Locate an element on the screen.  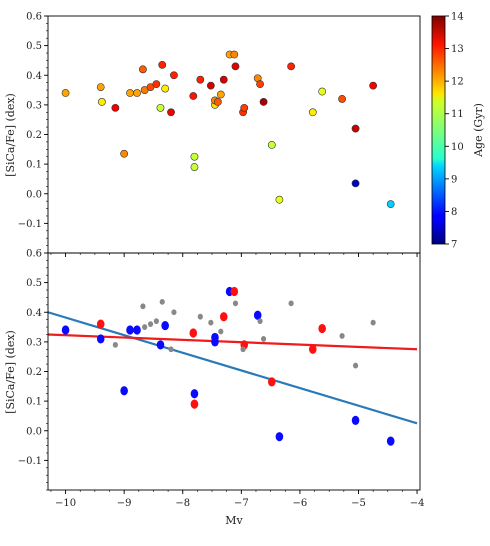
bottom-x-axis-label: Mv is located at coordinates (234, 520).